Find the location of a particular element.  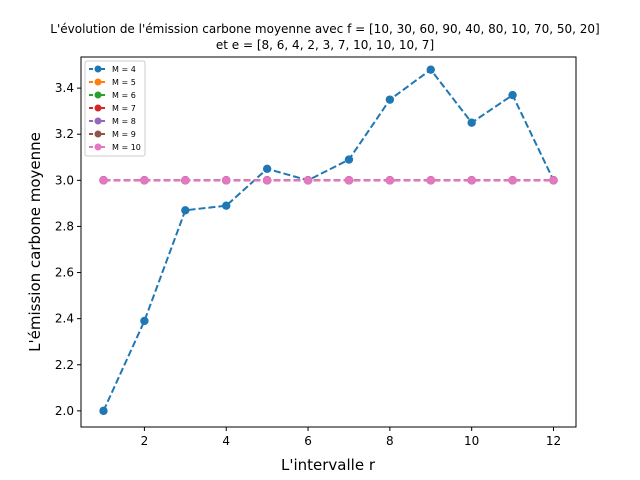

y-axis-label: L'émission carbone moyenne is located at coordinates (35, 242).